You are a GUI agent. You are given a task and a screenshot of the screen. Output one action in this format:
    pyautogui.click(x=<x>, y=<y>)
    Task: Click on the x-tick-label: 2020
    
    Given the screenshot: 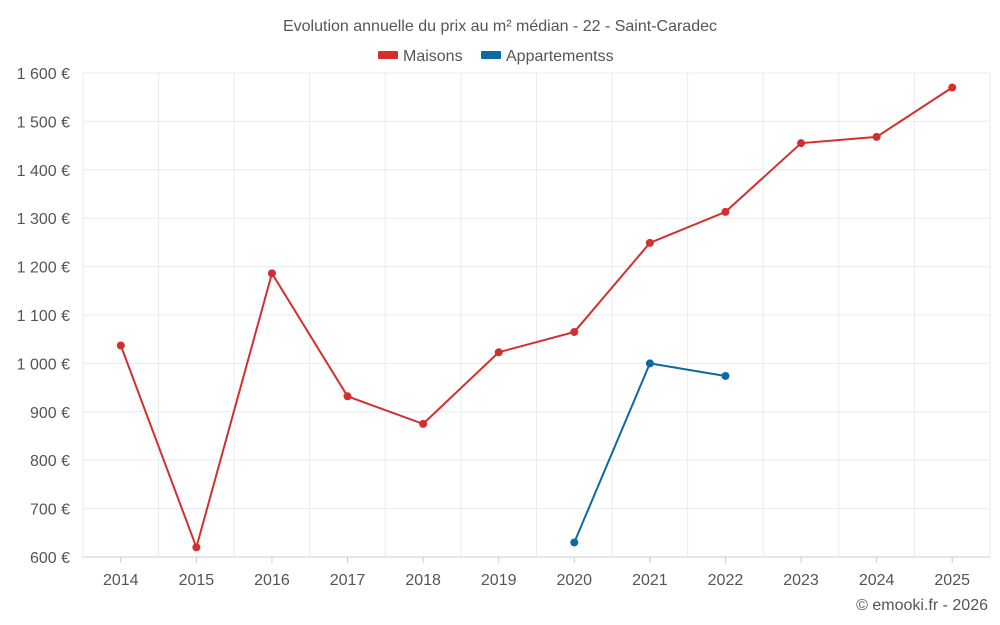 What is the action you would take?
    pyautogui.click(x=574, y=580)
    